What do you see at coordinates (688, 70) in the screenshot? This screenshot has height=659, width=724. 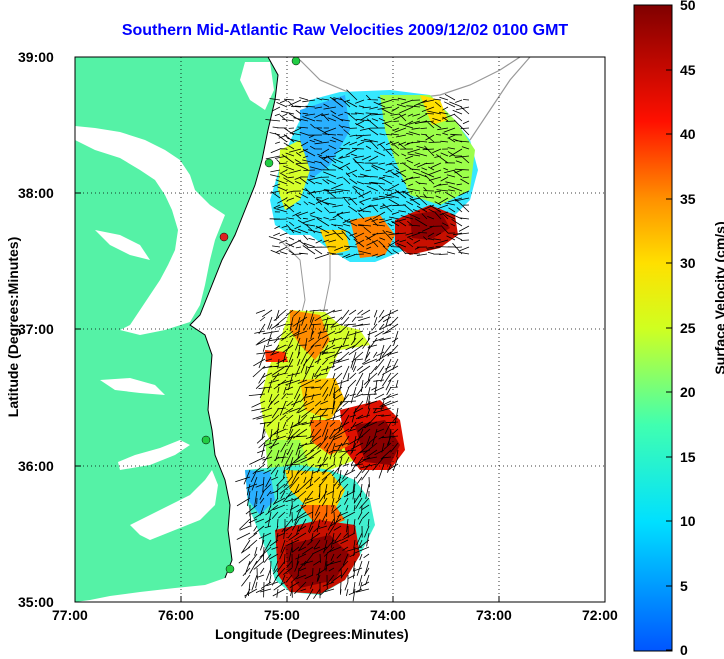 I see `colorbar-tick-label: 45` at bounding box center [688, 70].